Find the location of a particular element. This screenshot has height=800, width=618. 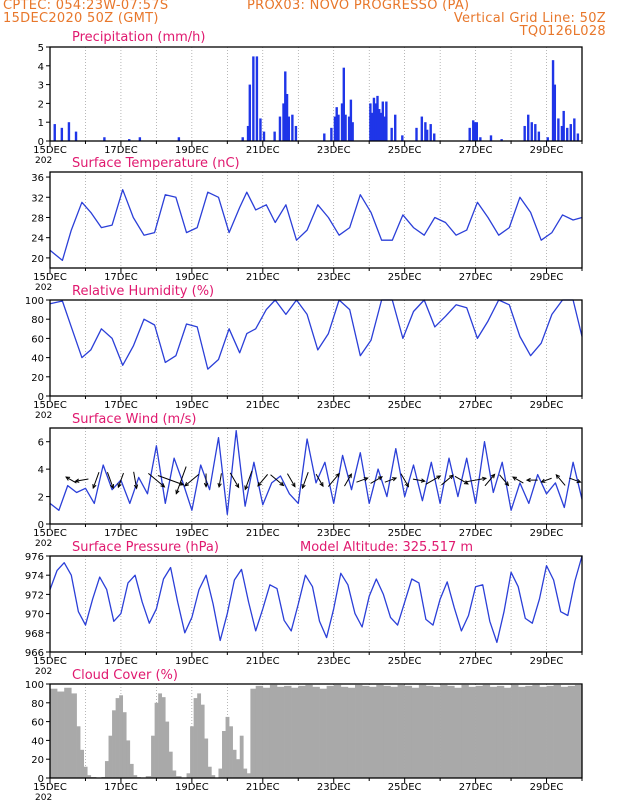

panel-5-series-line is located at coordinates (316, 599).